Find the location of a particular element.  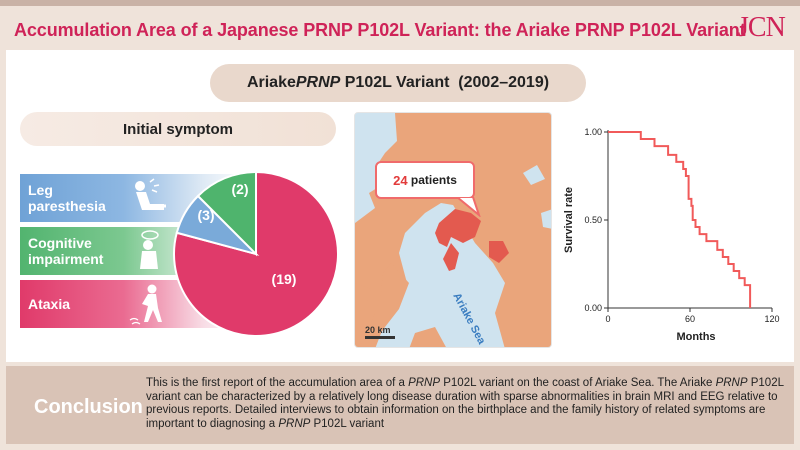

cognitive-impairment-figure-icon is located at coordinates (149, 249).